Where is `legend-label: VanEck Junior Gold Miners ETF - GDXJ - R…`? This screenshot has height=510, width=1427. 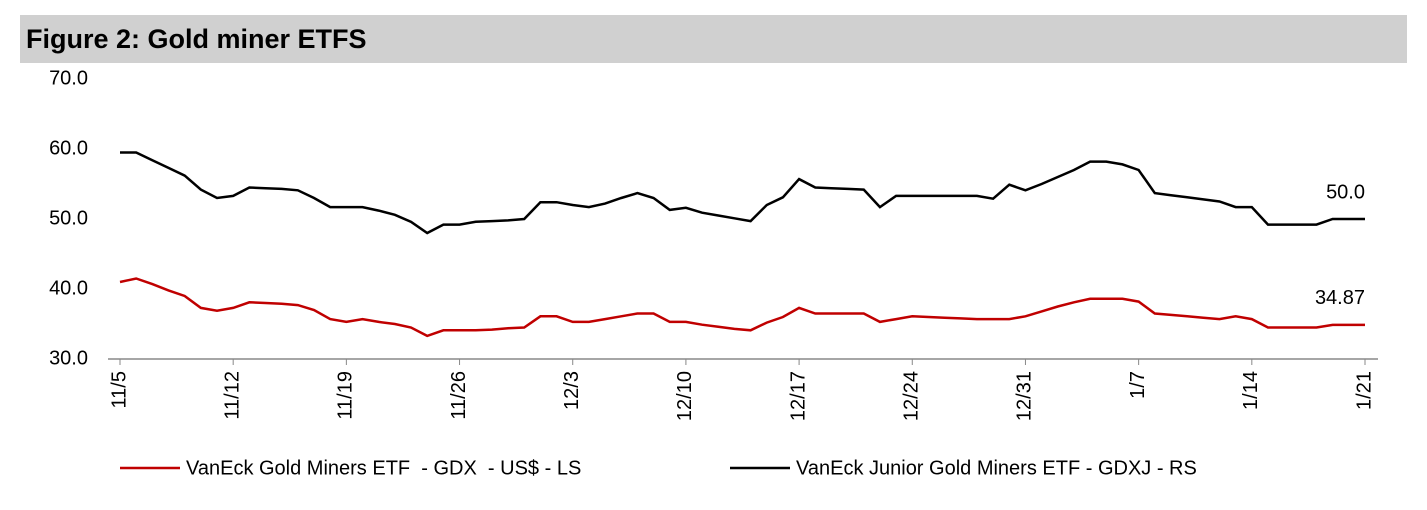 legend-label: VanEck Junior Gold Miners ETF - GDXJ - R… is located at coordinates (996, 468).